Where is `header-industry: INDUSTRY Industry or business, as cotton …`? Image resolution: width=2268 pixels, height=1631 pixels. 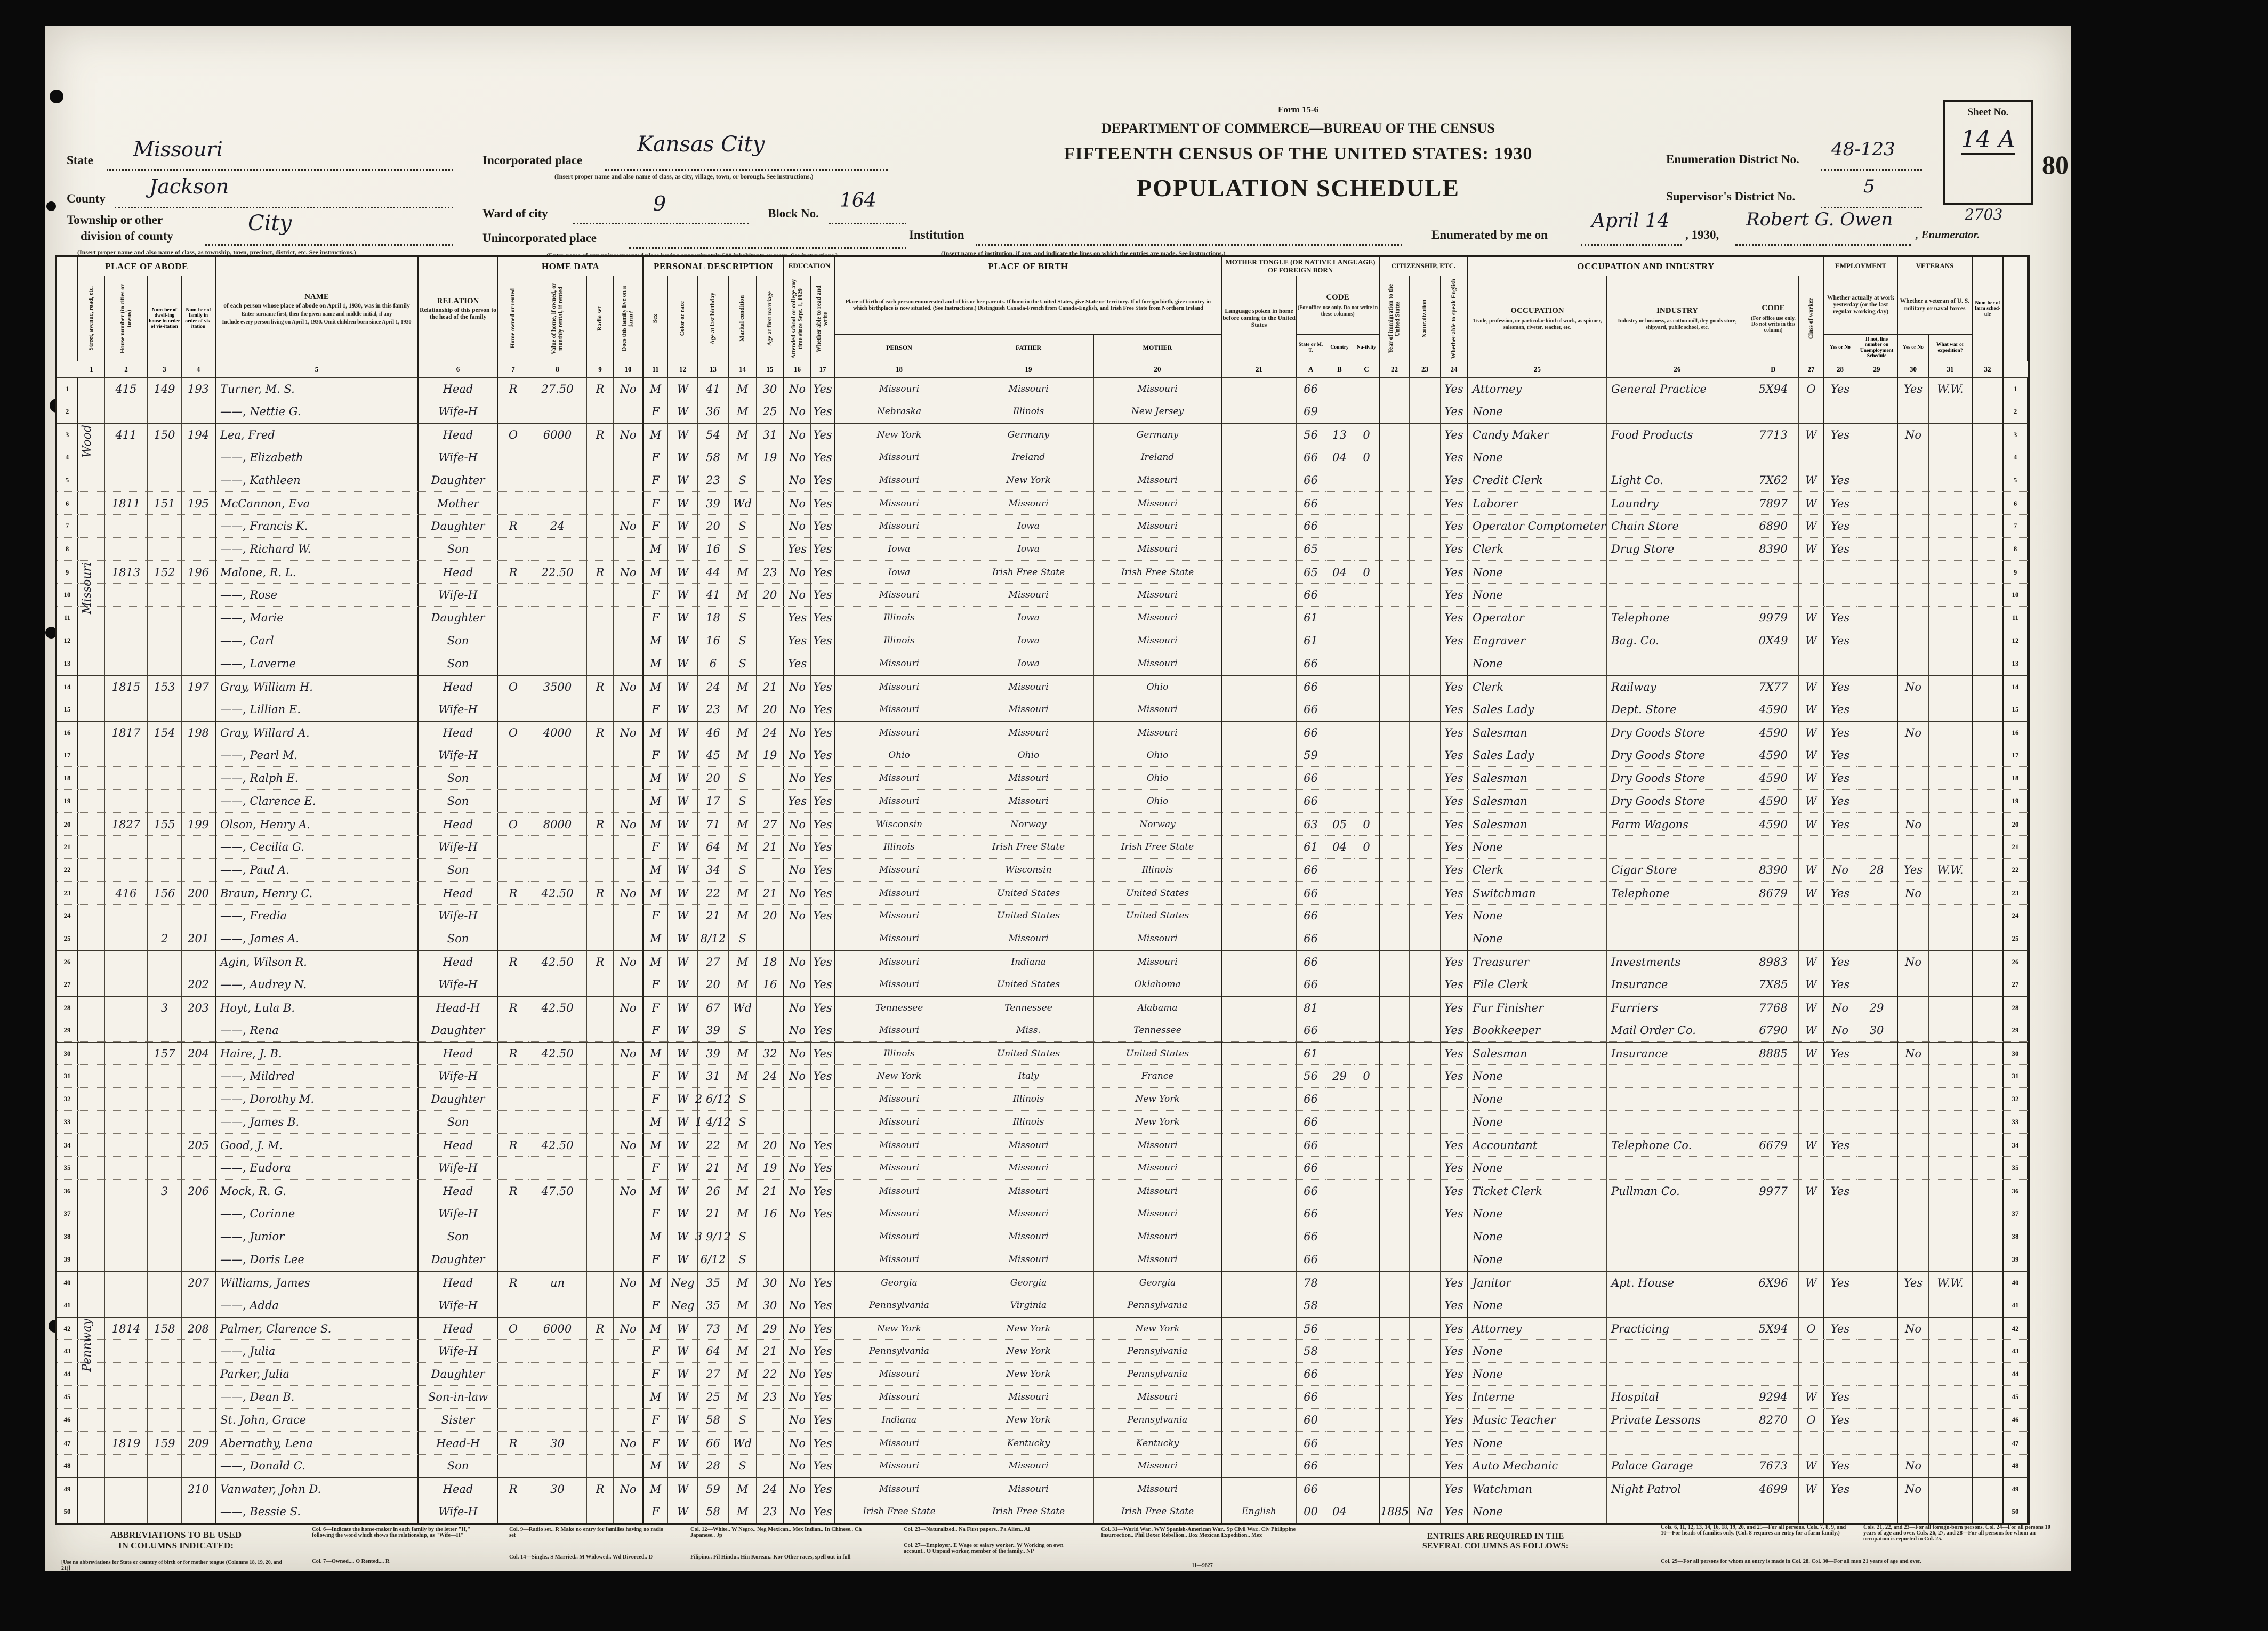 header-industry: INDUSTRY Industry or business, as cotton … is located at coordinates (1677, 318).